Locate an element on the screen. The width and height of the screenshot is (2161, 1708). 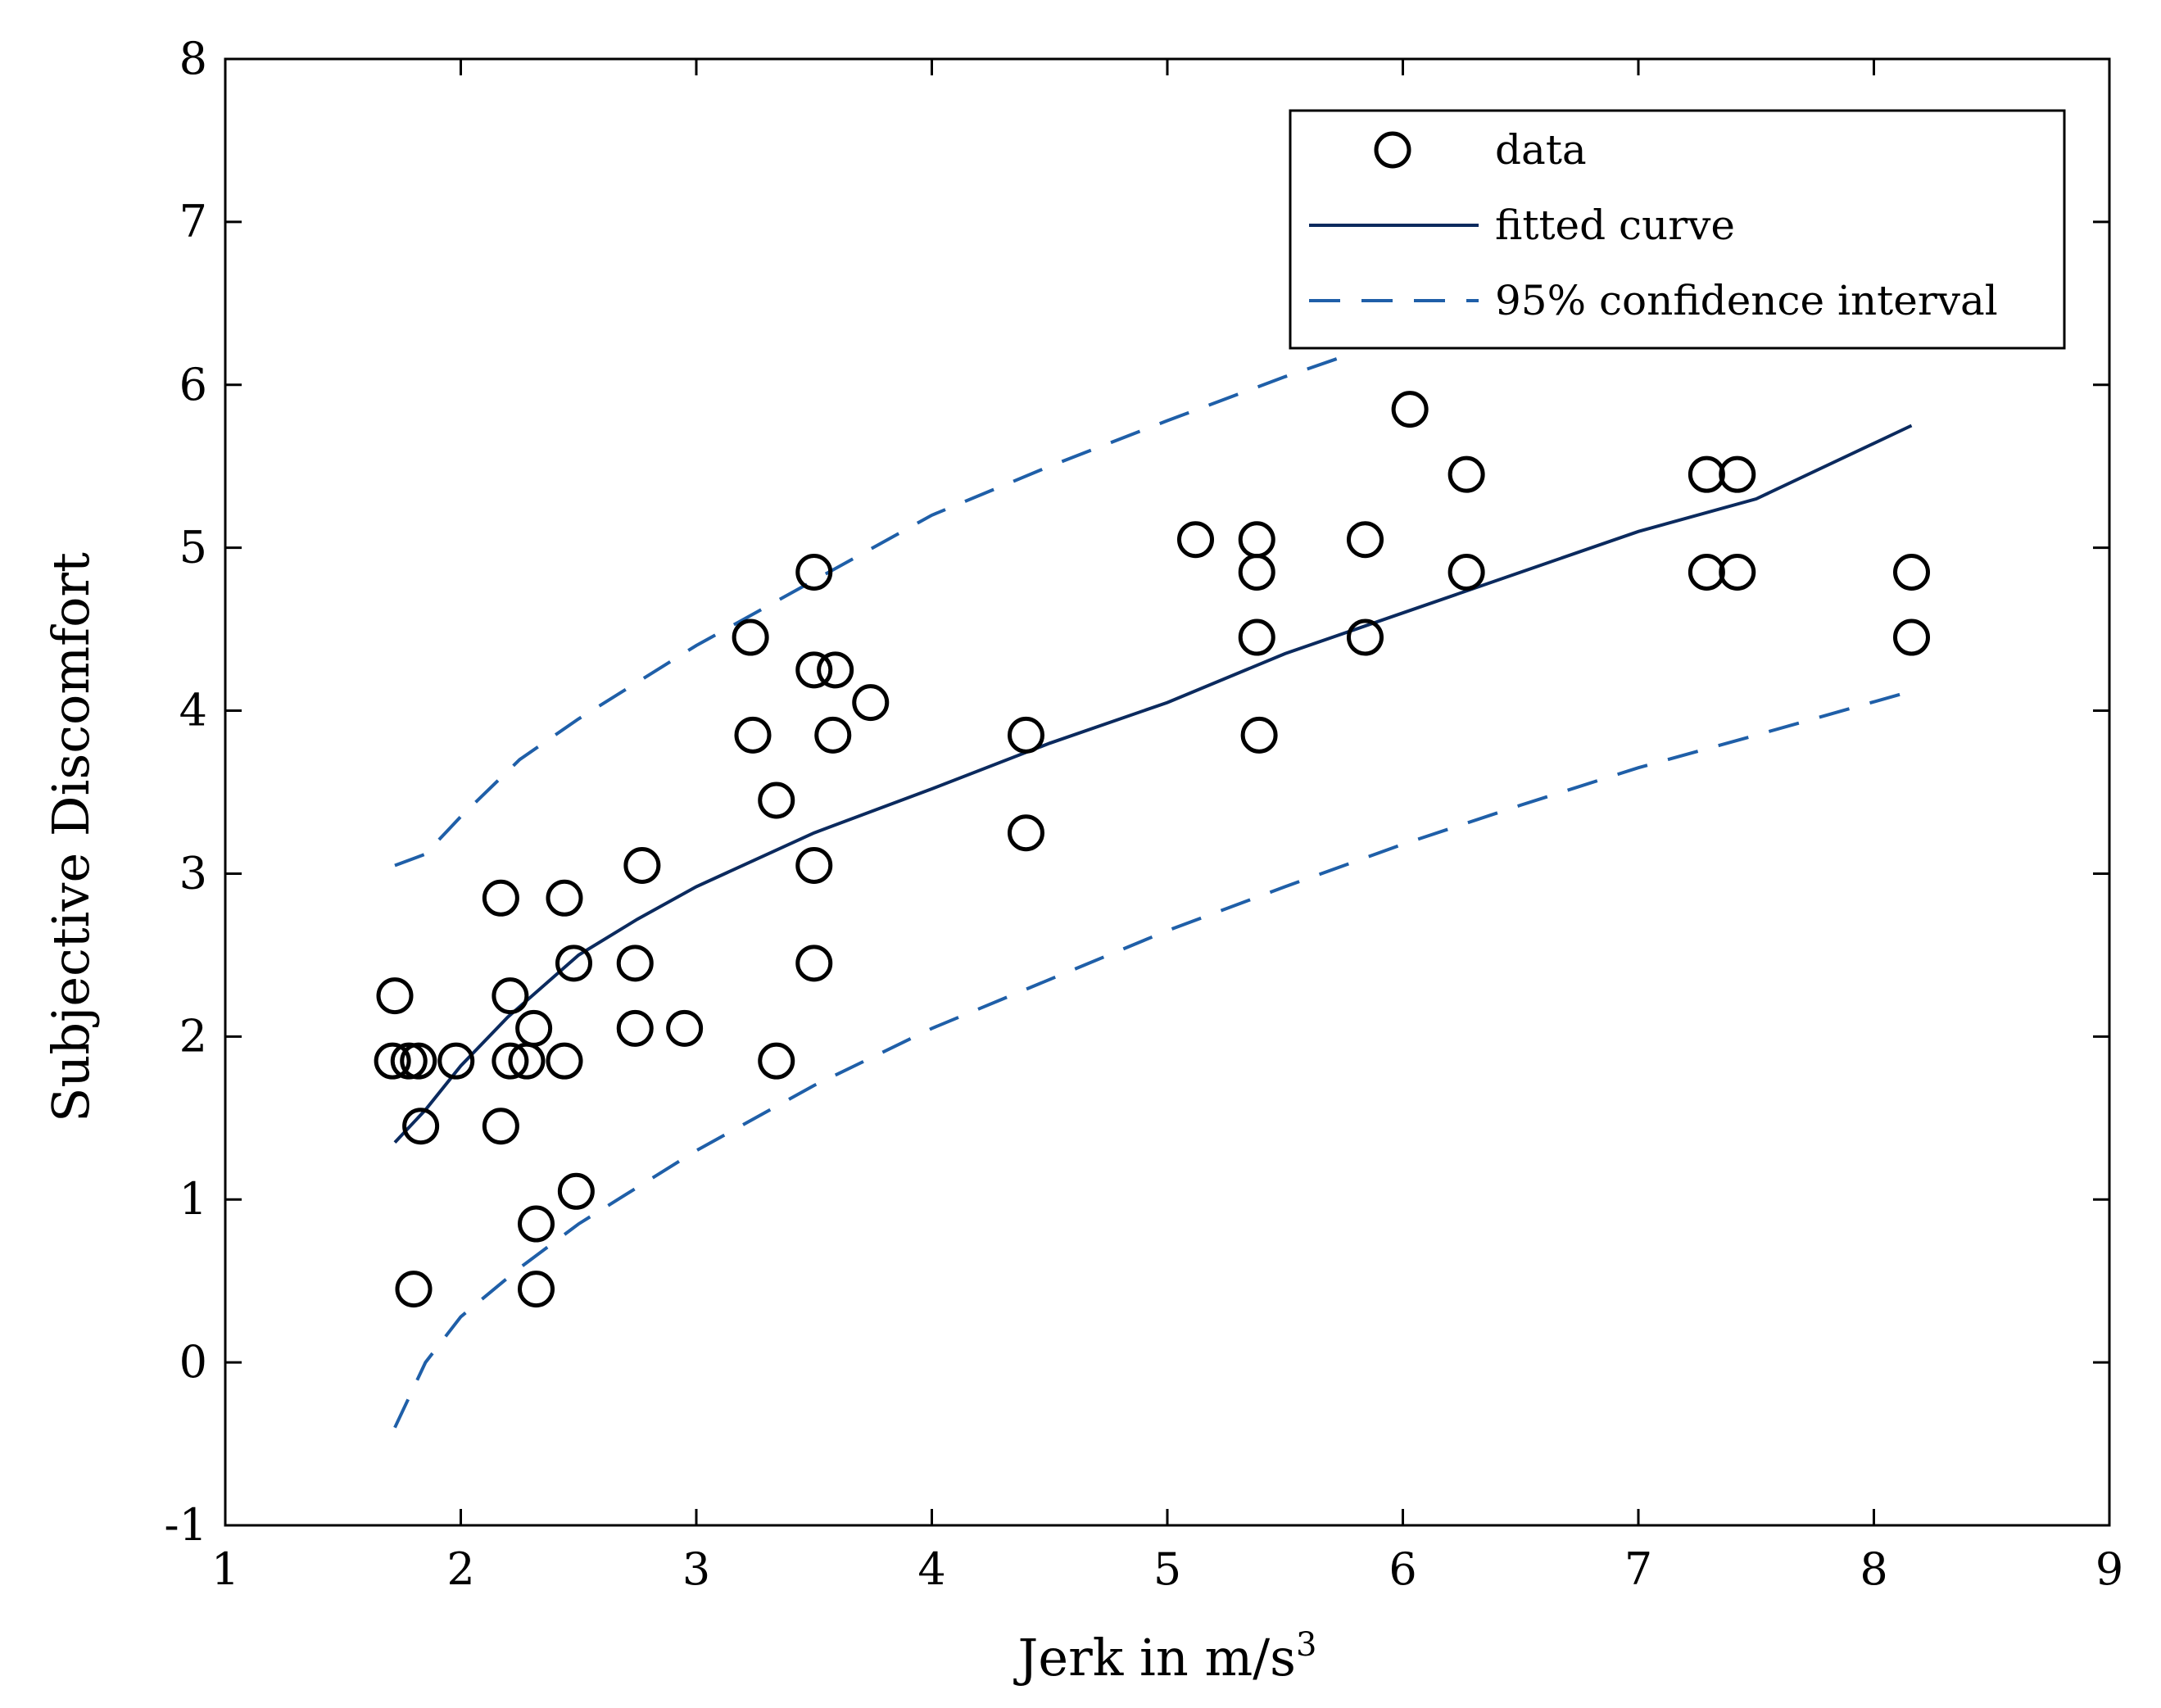
x-tick-label: 1 is located at coordinates (225, 1569).